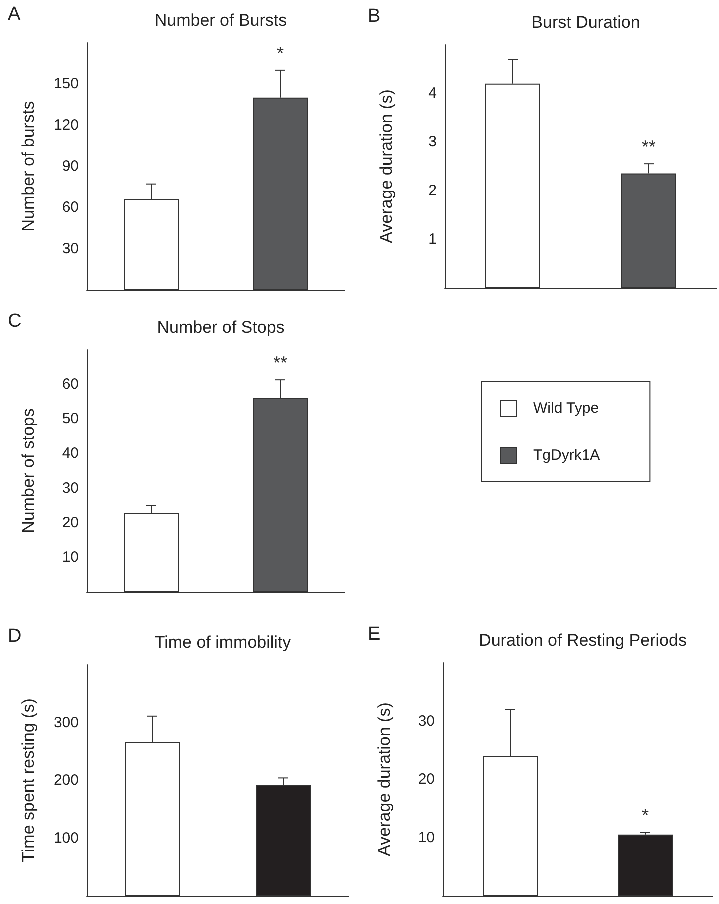 The image size is (719, 904). Describe the element at coordinates (66, 723) in the screenshot. I see `y-tick-label: 300` at that location.